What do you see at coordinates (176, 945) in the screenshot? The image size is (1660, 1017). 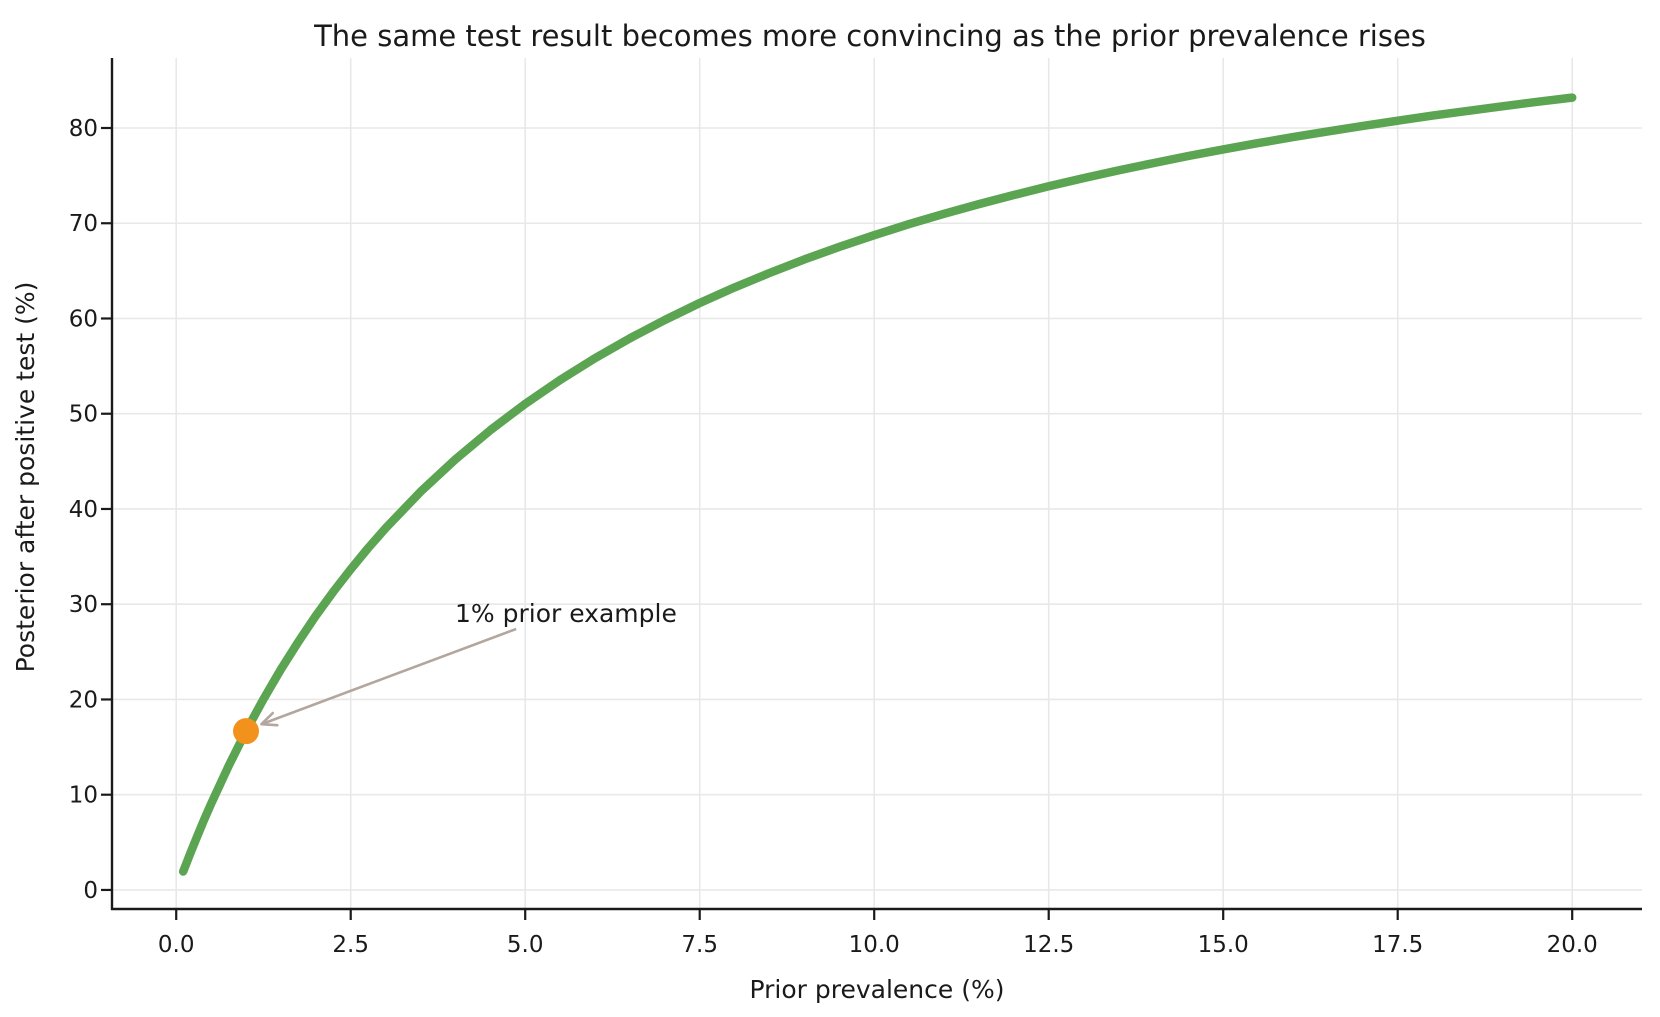 I see `x-tick-label: 0.0` at bounding box center [176, 945].